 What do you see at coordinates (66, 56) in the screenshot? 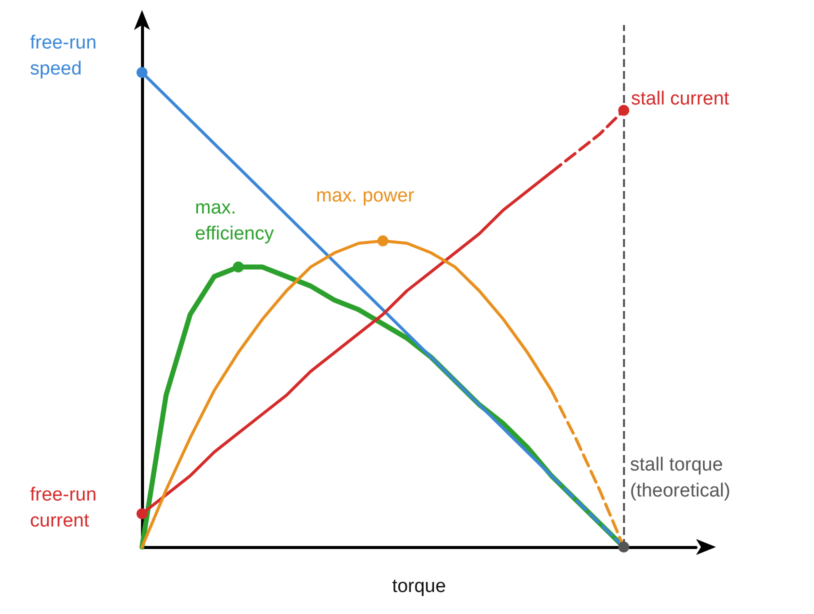
I see `text: free-run speed` at bounding box center [66, 56].